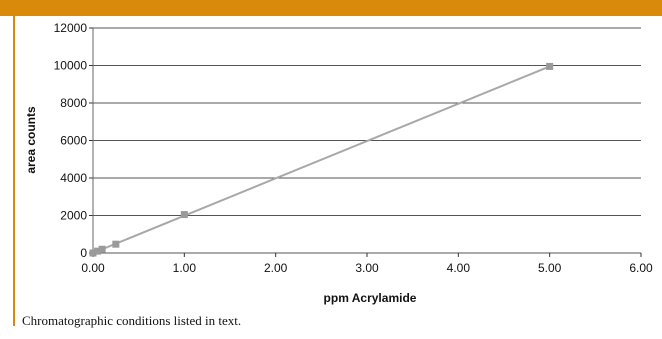 The height and width of the screenshot is (339, 662). I want to click on y-tick-label-0: 0, so click(83, 253).